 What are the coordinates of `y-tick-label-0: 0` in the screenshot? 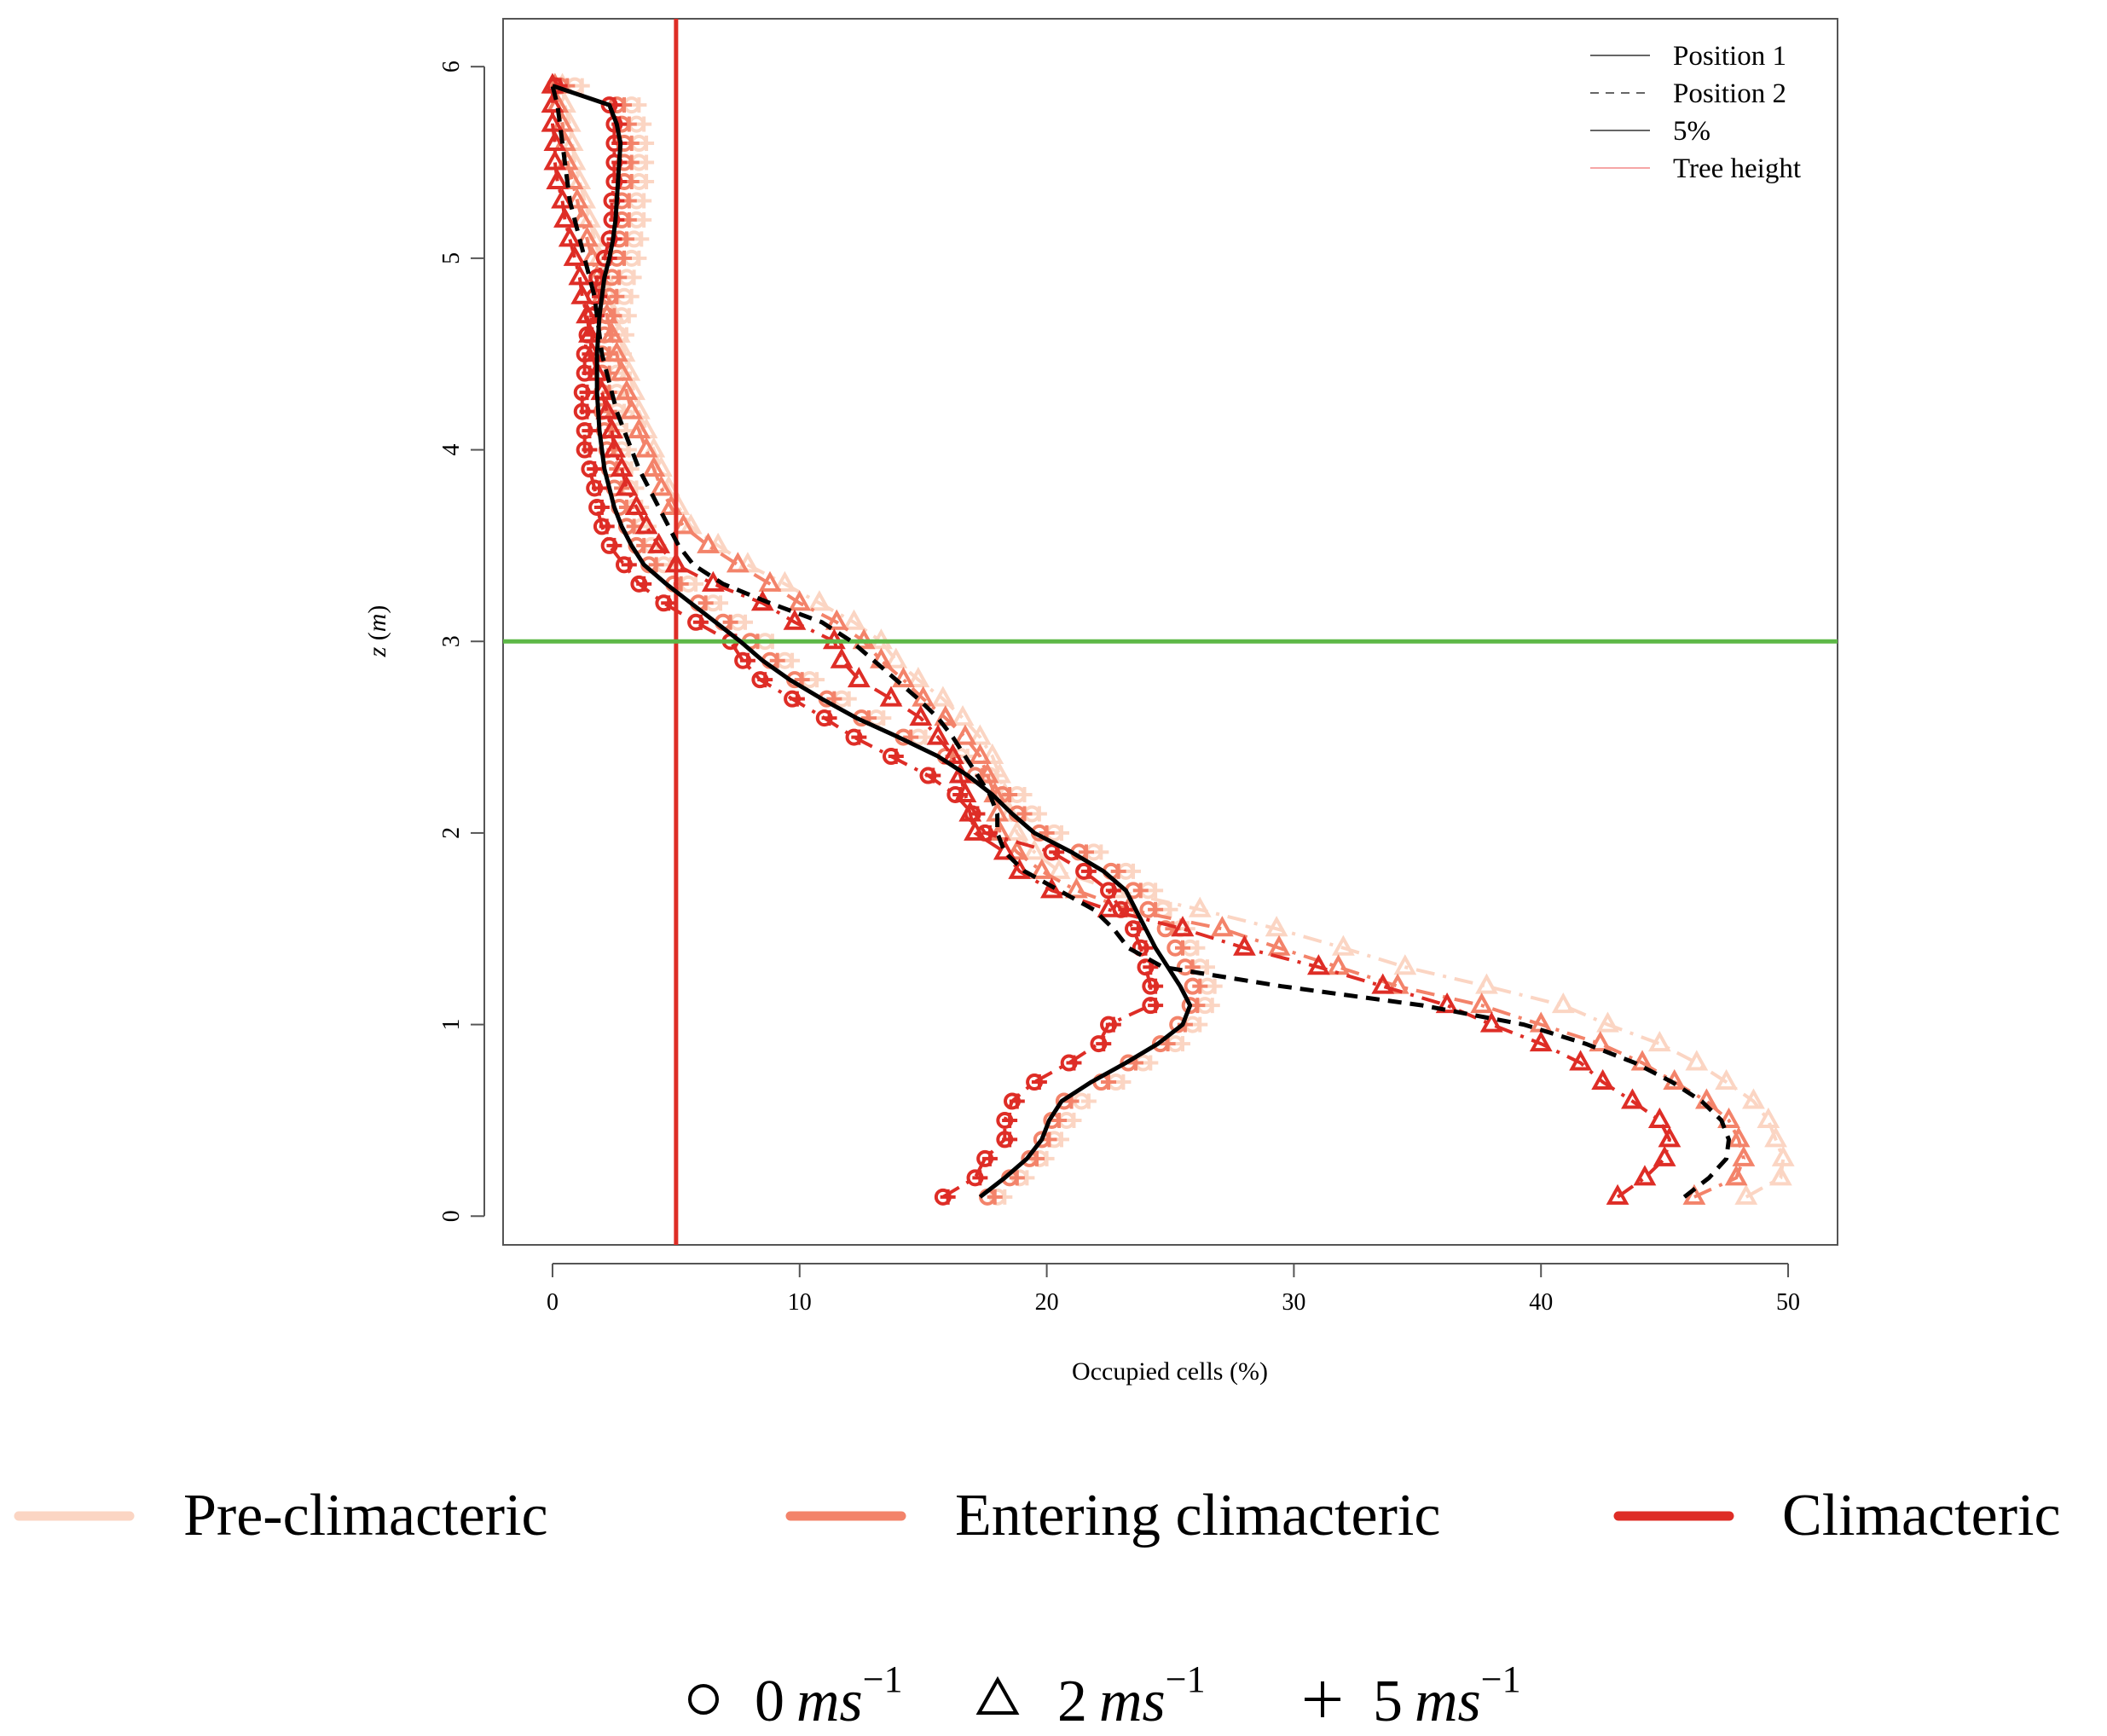 It's located at (451, 1216).